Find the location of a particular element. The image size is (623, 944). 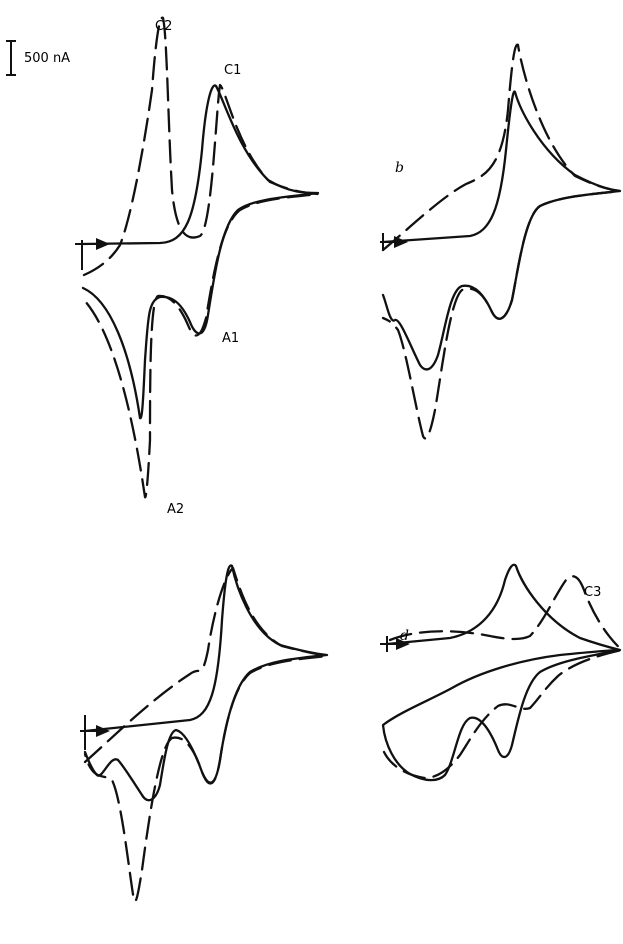

panel-d-arrow-icon is located at coordinates (403, 644).